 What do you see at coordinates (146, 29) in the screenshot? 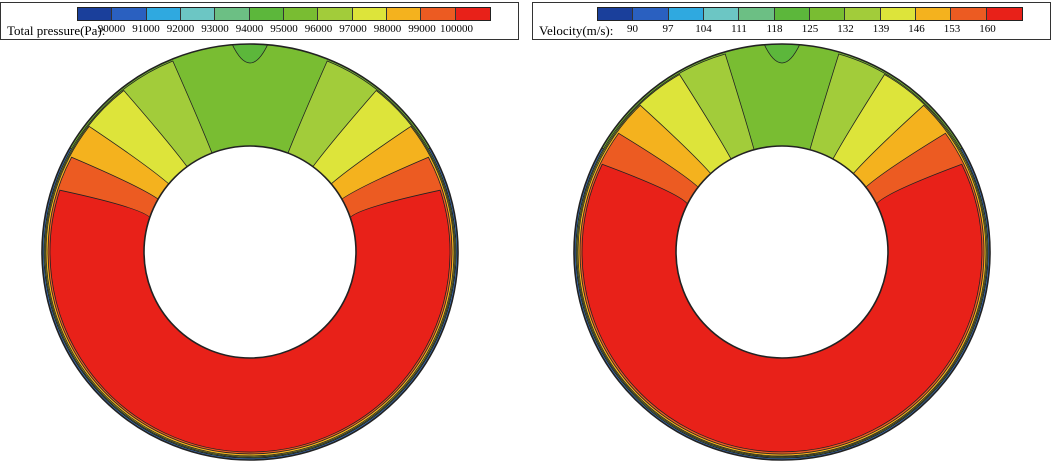
I see `colorbar-tick-label: 91000` at bounding box center [146, 29].